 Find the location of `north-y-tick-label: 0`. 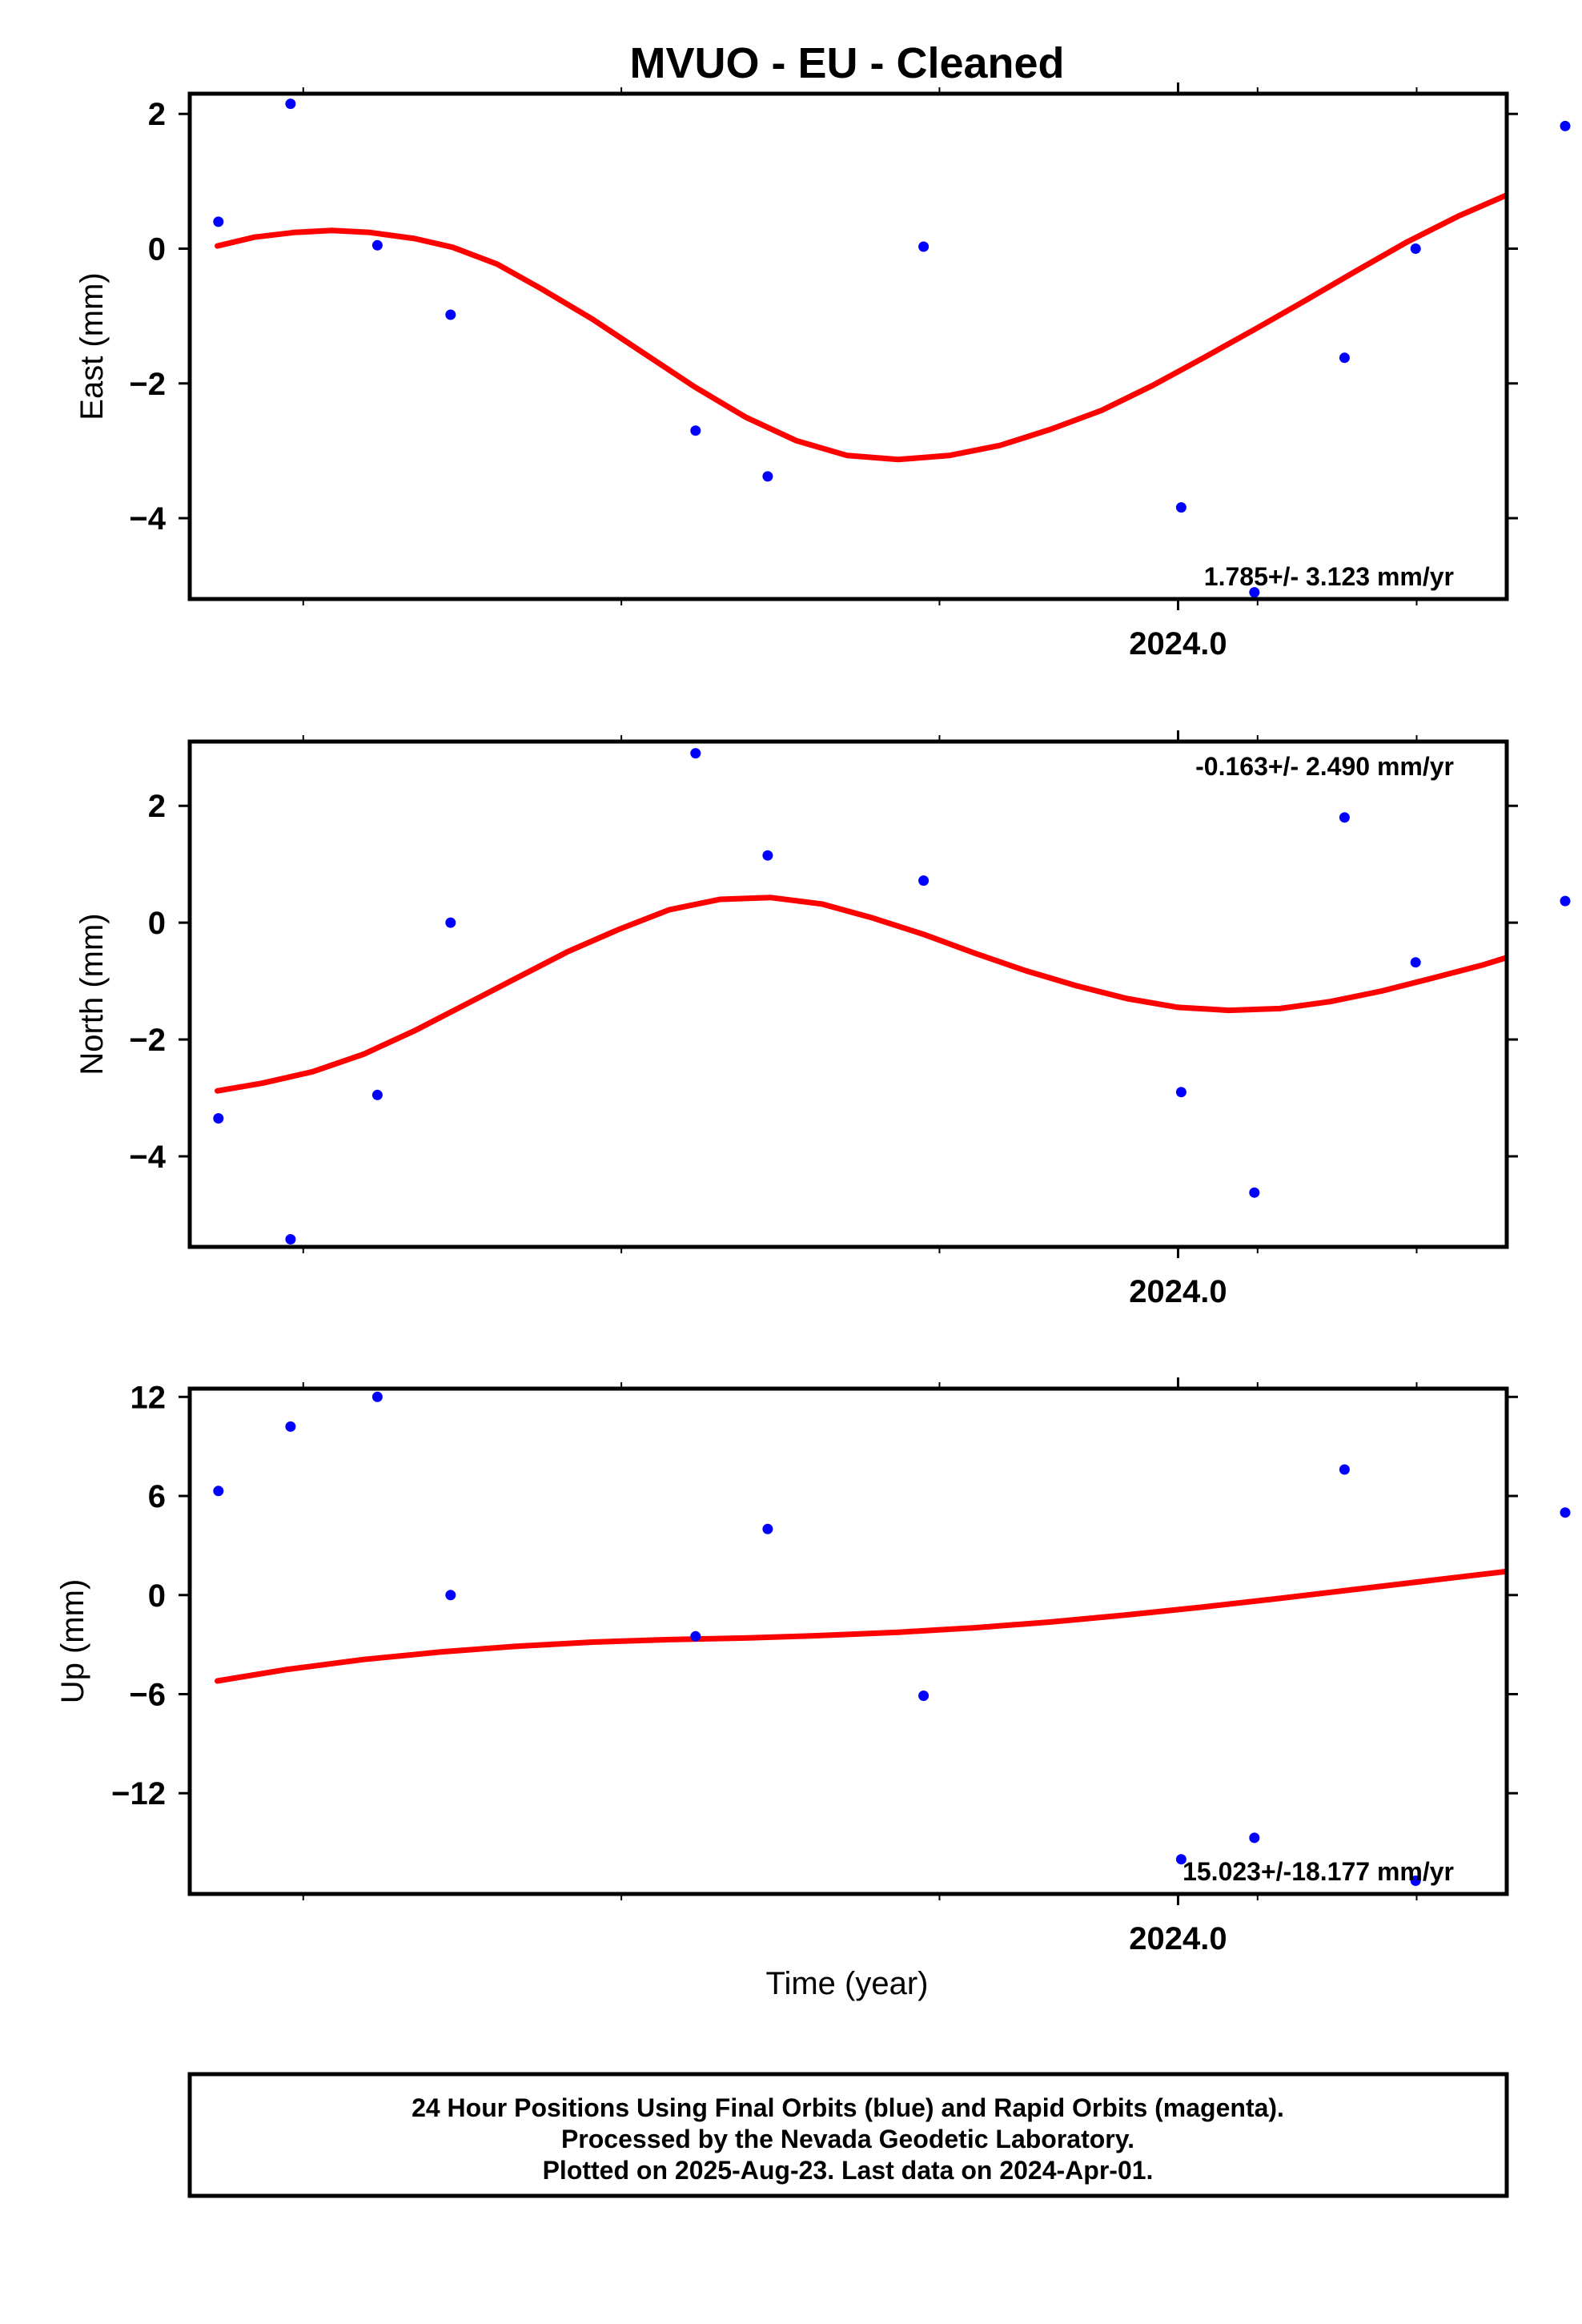

north-y-tick-label: 0 is located at coordinates (157, 923).